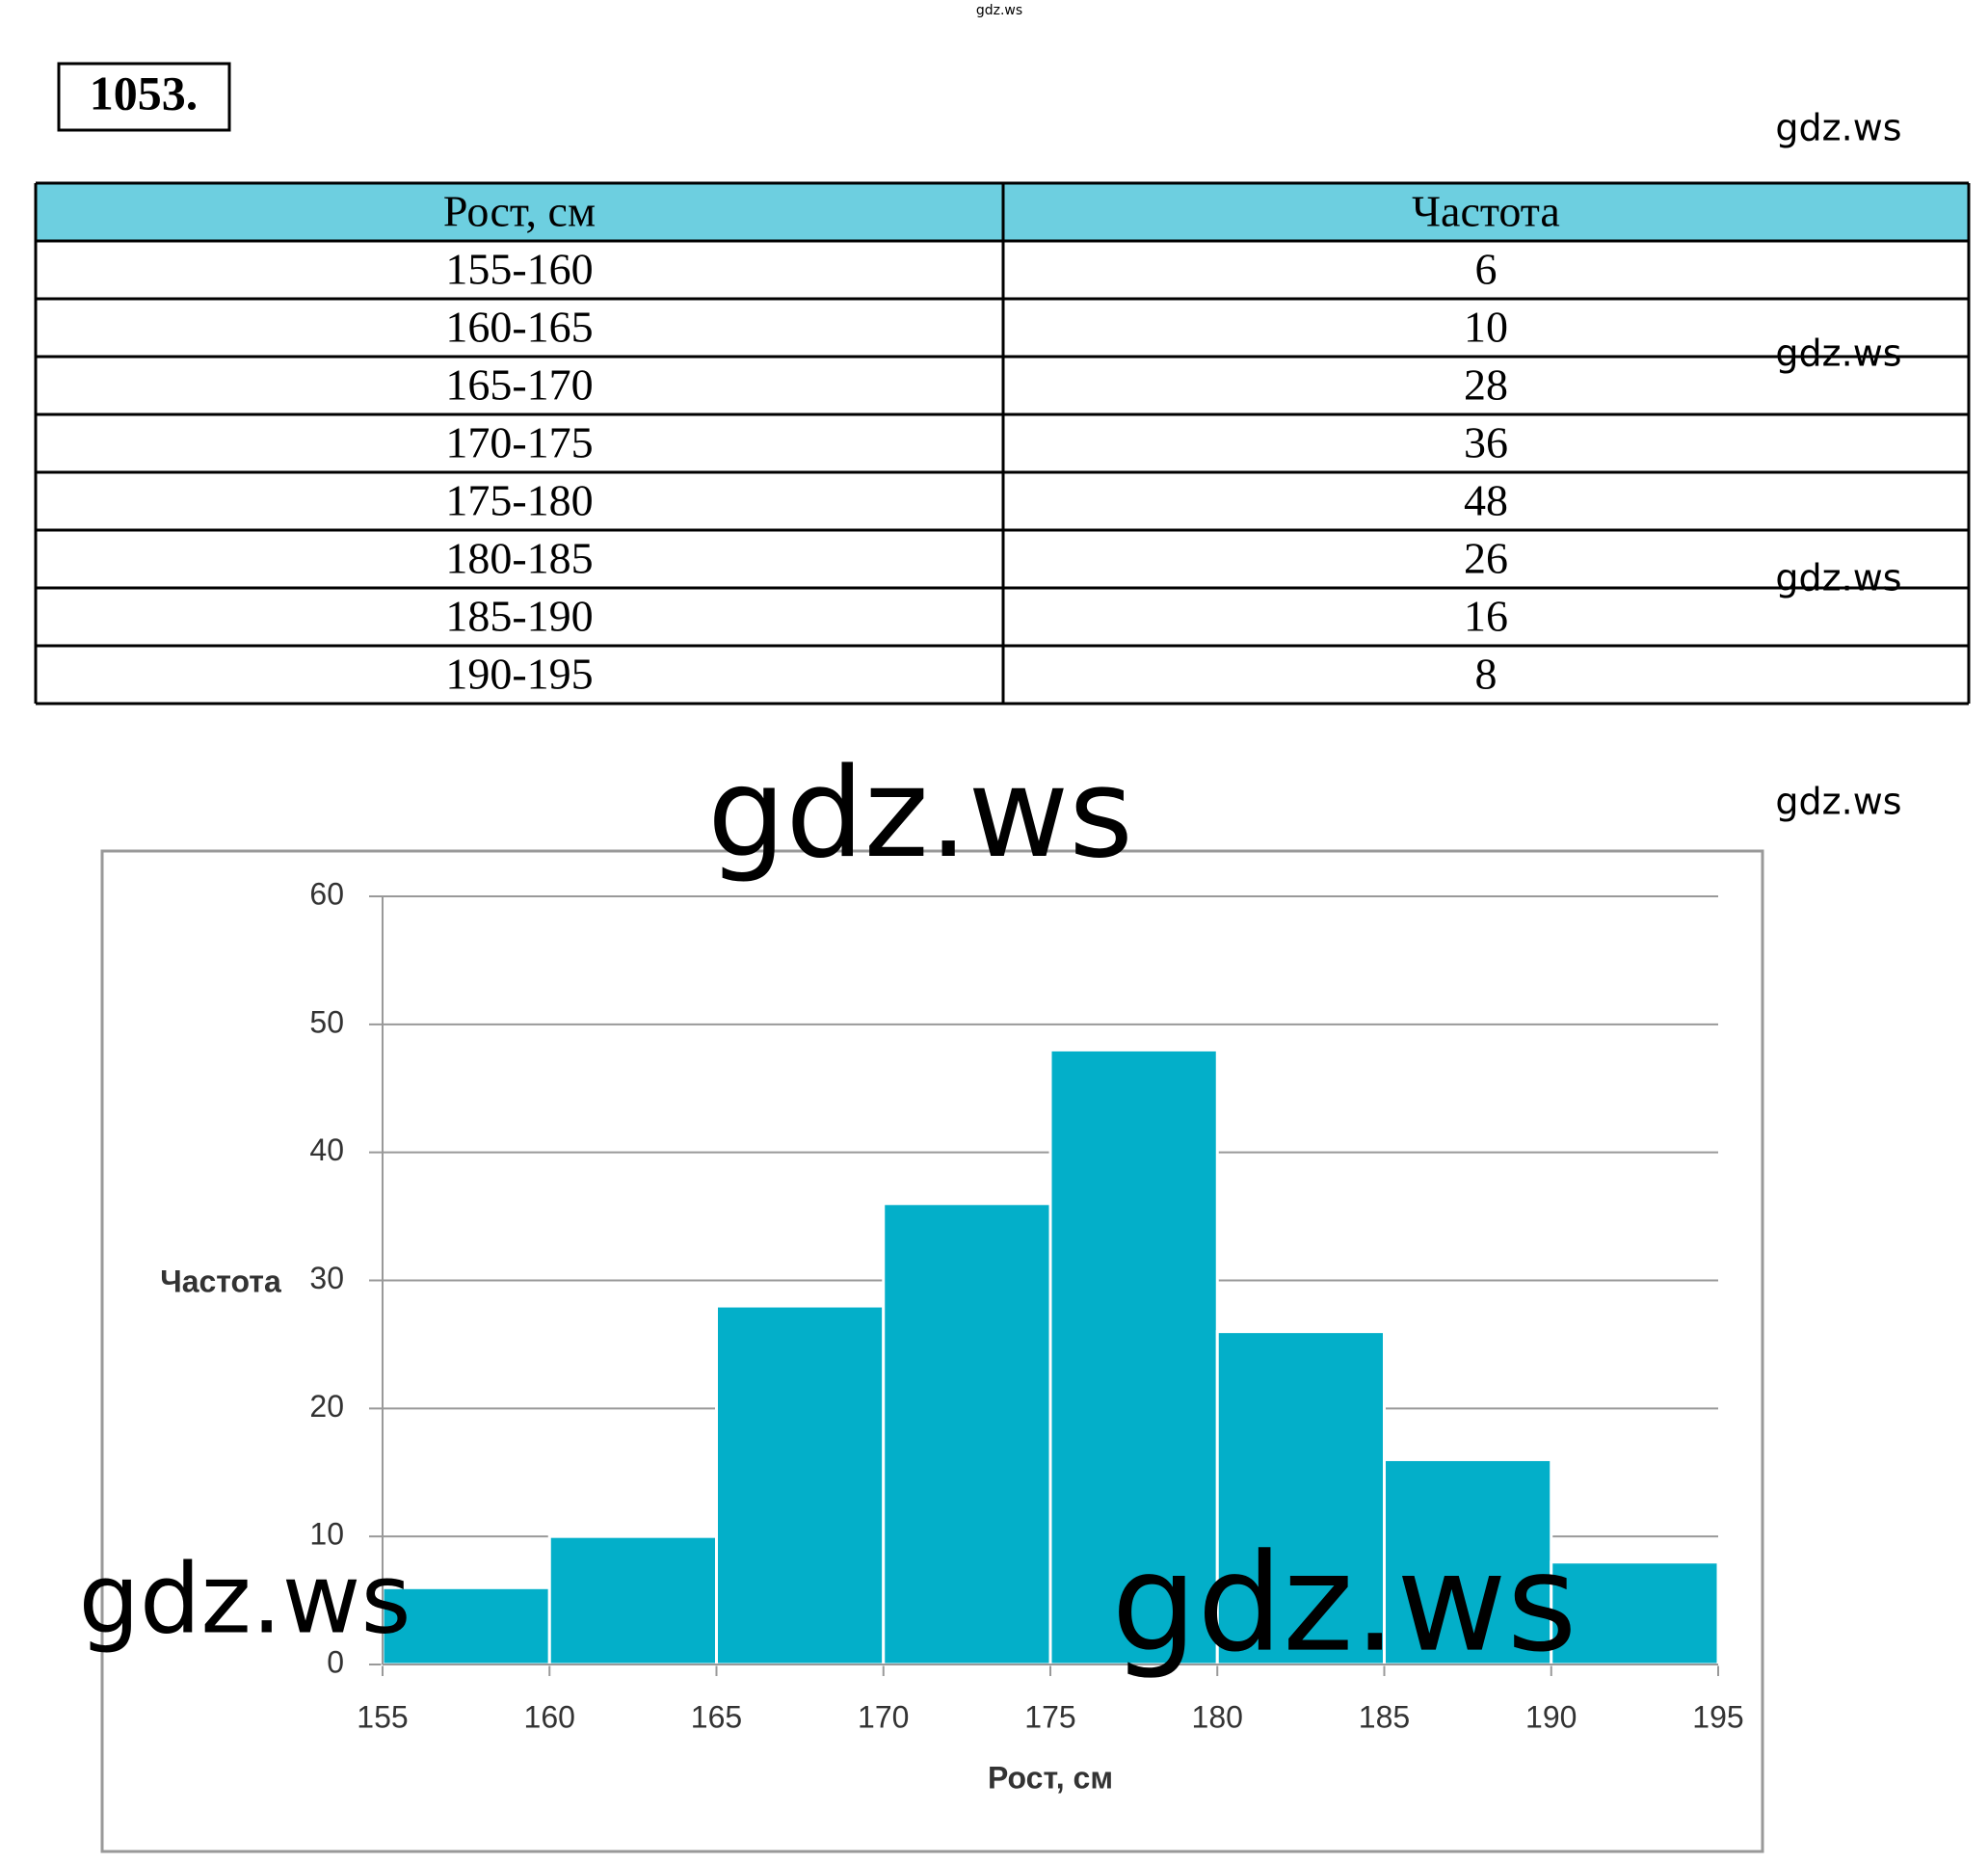 The width and height of the screenshot is (1988, 1864). Describe the element at coordinates (1717, 1716) in the screenshot. I see `x-tick-label: 195` at that location.